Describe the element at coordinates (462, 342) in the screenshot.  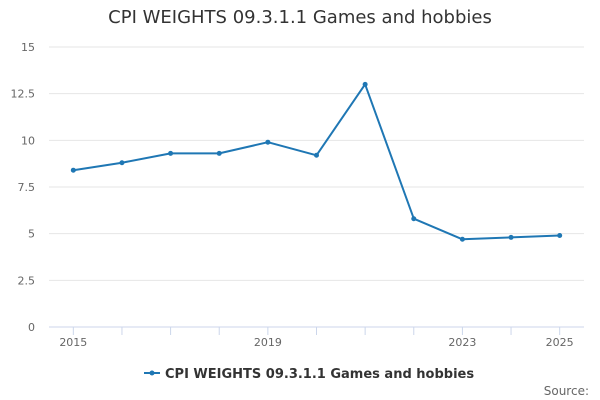
I see `x-tick-label: 2023` at that location.